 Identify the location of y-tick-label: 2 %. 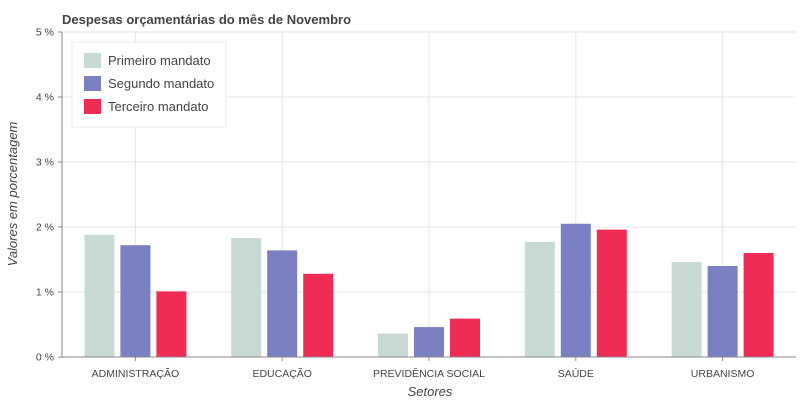
(45, 228).